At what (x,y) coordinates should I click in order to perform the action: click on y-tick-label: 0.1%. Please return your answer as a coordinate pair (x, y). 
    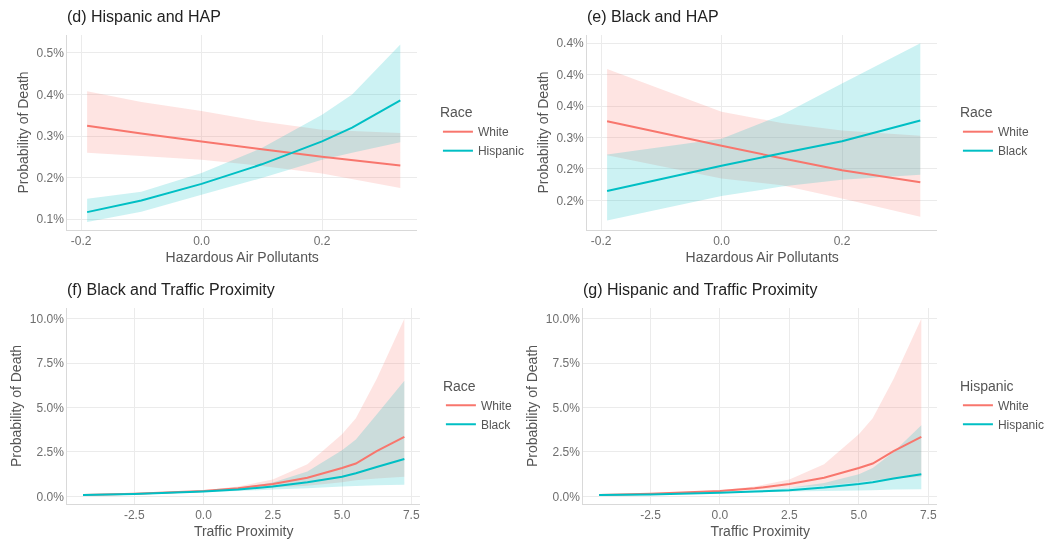
    Looking at the image, I should click on (50, 219).